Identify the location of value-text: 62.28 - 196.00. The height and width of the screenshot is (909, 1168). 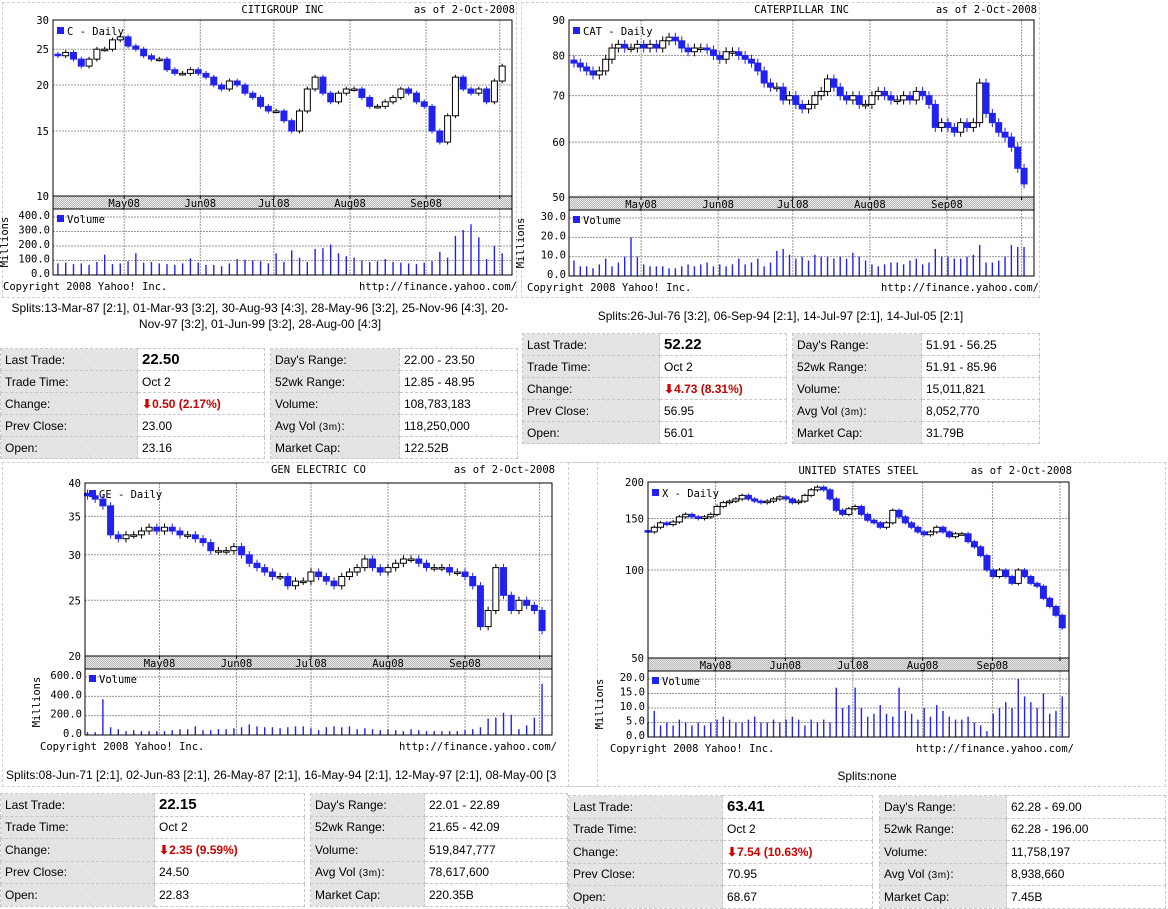
(1050, 829).